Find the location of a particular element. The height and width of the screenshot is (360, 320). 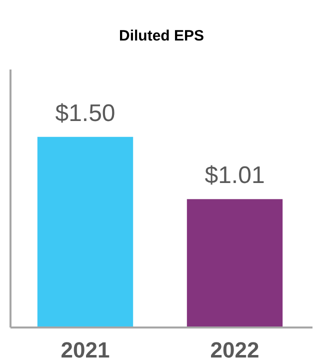

x-tick-label: 2021 is located at coordinates (85, 349).